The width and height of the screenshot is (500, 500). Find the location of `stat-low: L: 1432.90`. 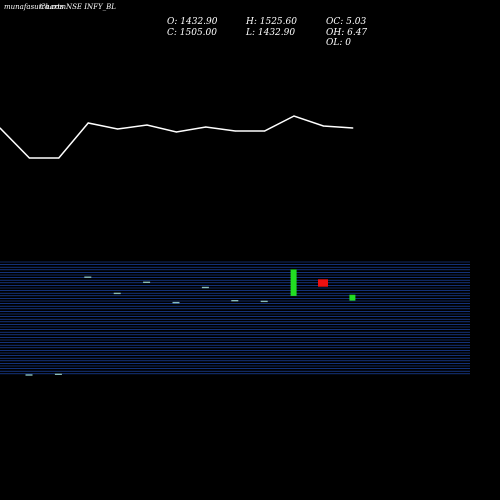

stat-low: L: 1432.90 is located at coordinates (270, 33).